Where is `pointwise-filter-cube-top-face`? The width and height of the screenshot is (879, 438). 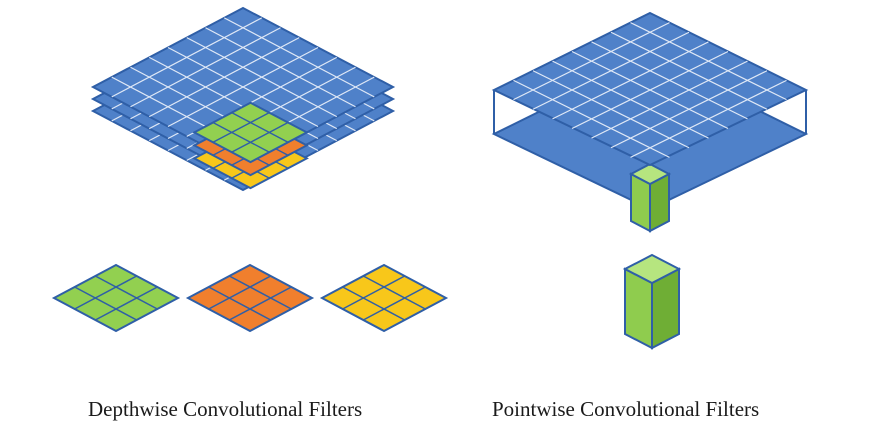
pointwise-filter-cube-top-face is located at coordinates (652, 269).